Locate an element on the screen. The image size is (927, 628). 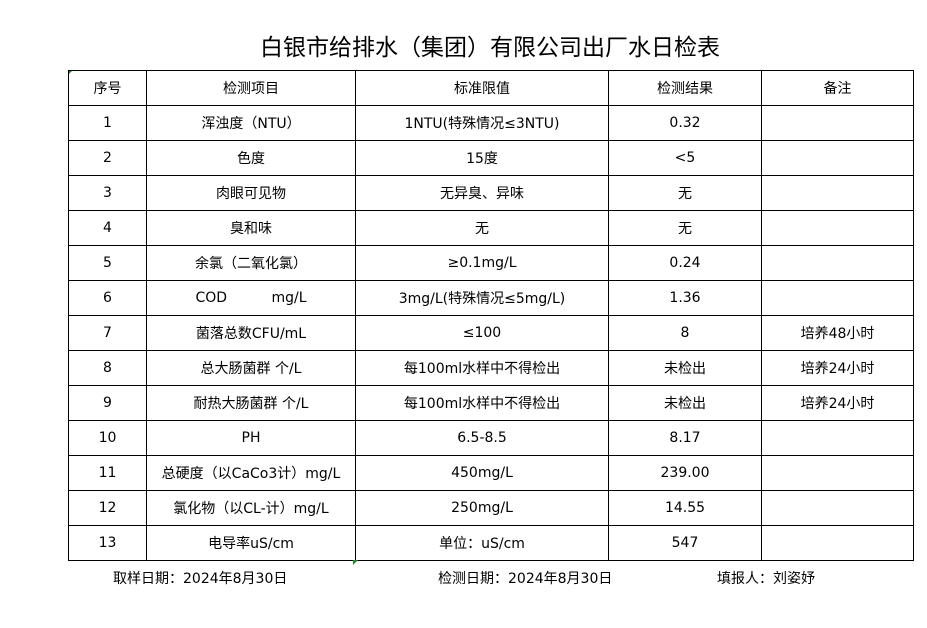
header-index: 序号 is located at coordinates (107, 88).